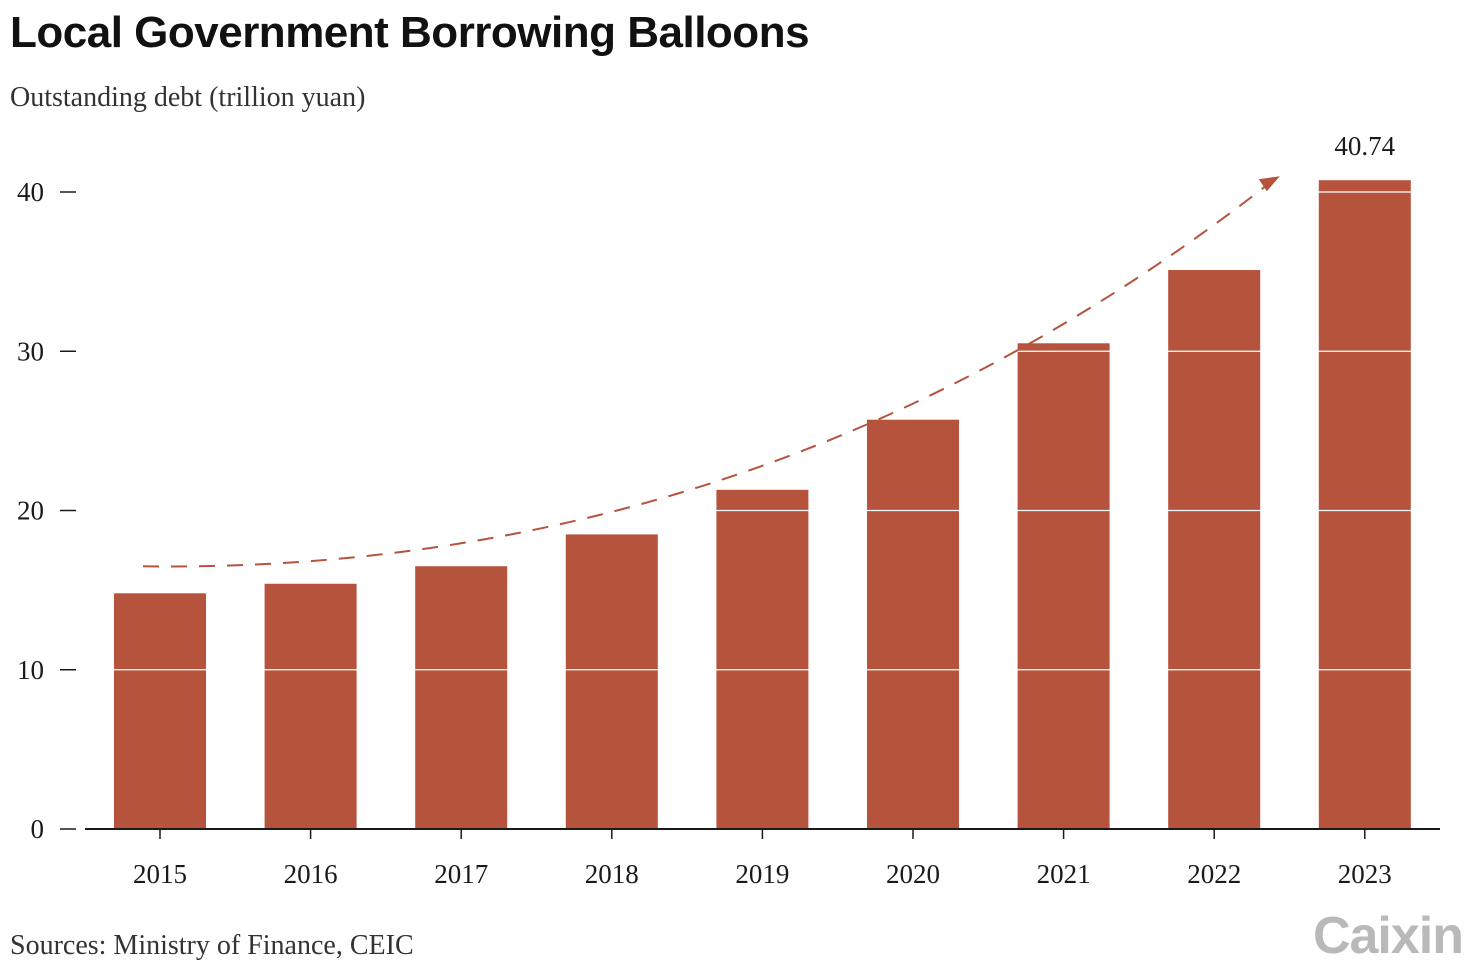 The image size is (1469, 979). What do you see at coordinates (30, 351) in the screenshot?
I see `y-tick-label-30: 30` at bounding box center [30, 351].